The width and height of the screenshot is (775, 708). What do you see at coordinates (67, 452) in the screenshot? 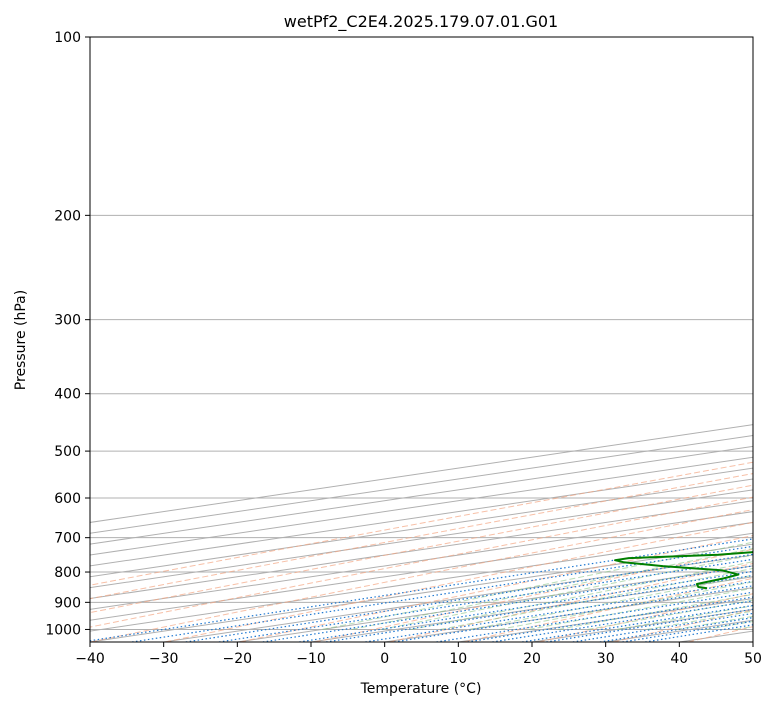
I see `y-tick-label: 500` at bounding box center [67, 452].